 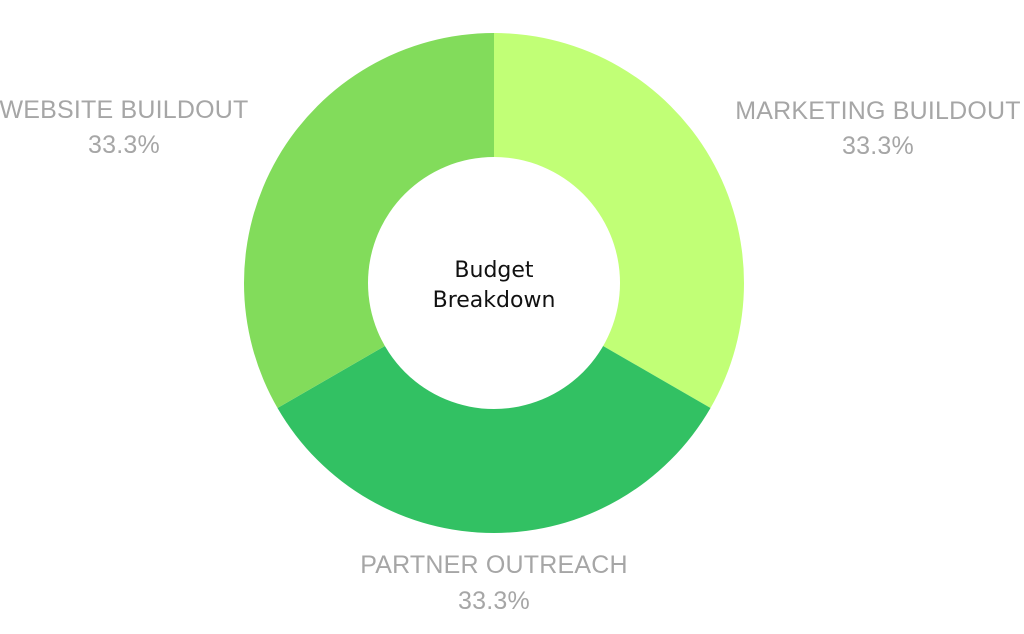 I want to click on donut-center-hole, so click(x=494, y=283).